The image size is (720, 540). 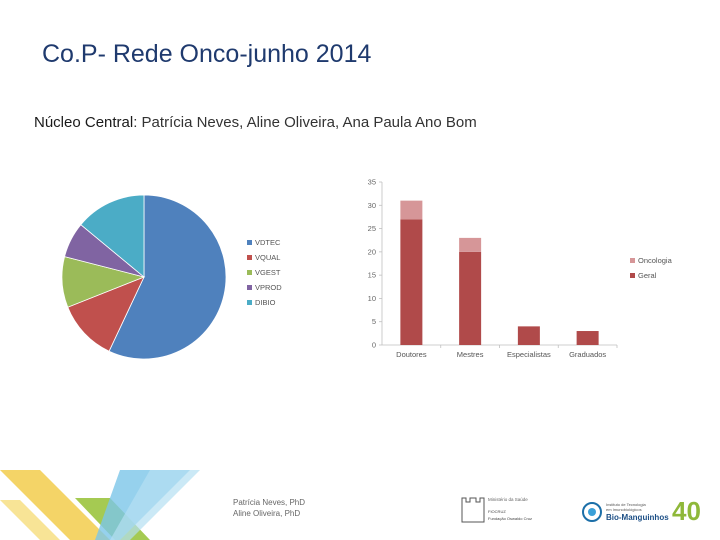 What do you see at coordinates (411, 354) in the screenshot?
I see `bar-category-label: Doutores` at bounding box center [411, 354].